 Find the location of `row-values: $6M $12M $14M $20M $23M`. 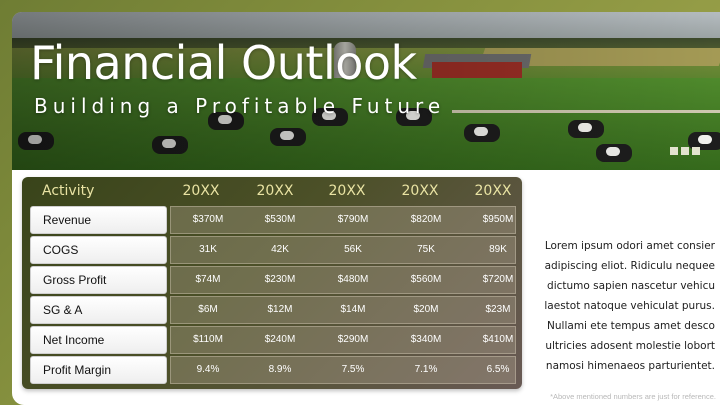

row-values: $6M $12M $14M $20M $23M is located at coordinates (343, 310).